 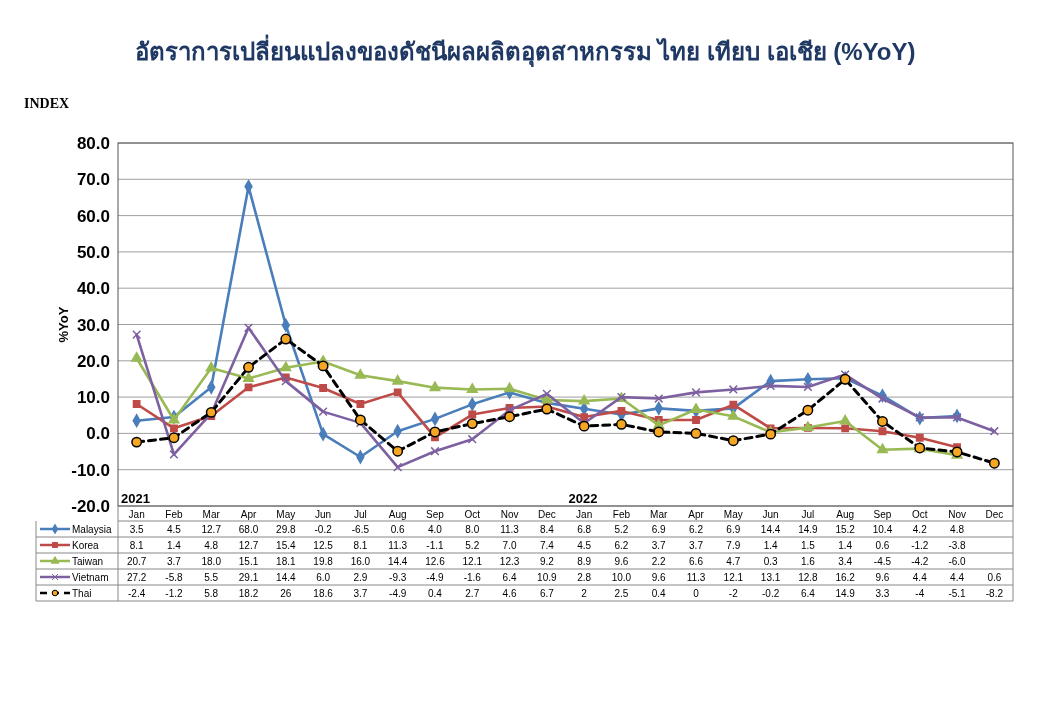 What do you see at coordinates (584, 561) in the screenshot?
I see `data-label: 8.9` at bounding box center [584, 561].